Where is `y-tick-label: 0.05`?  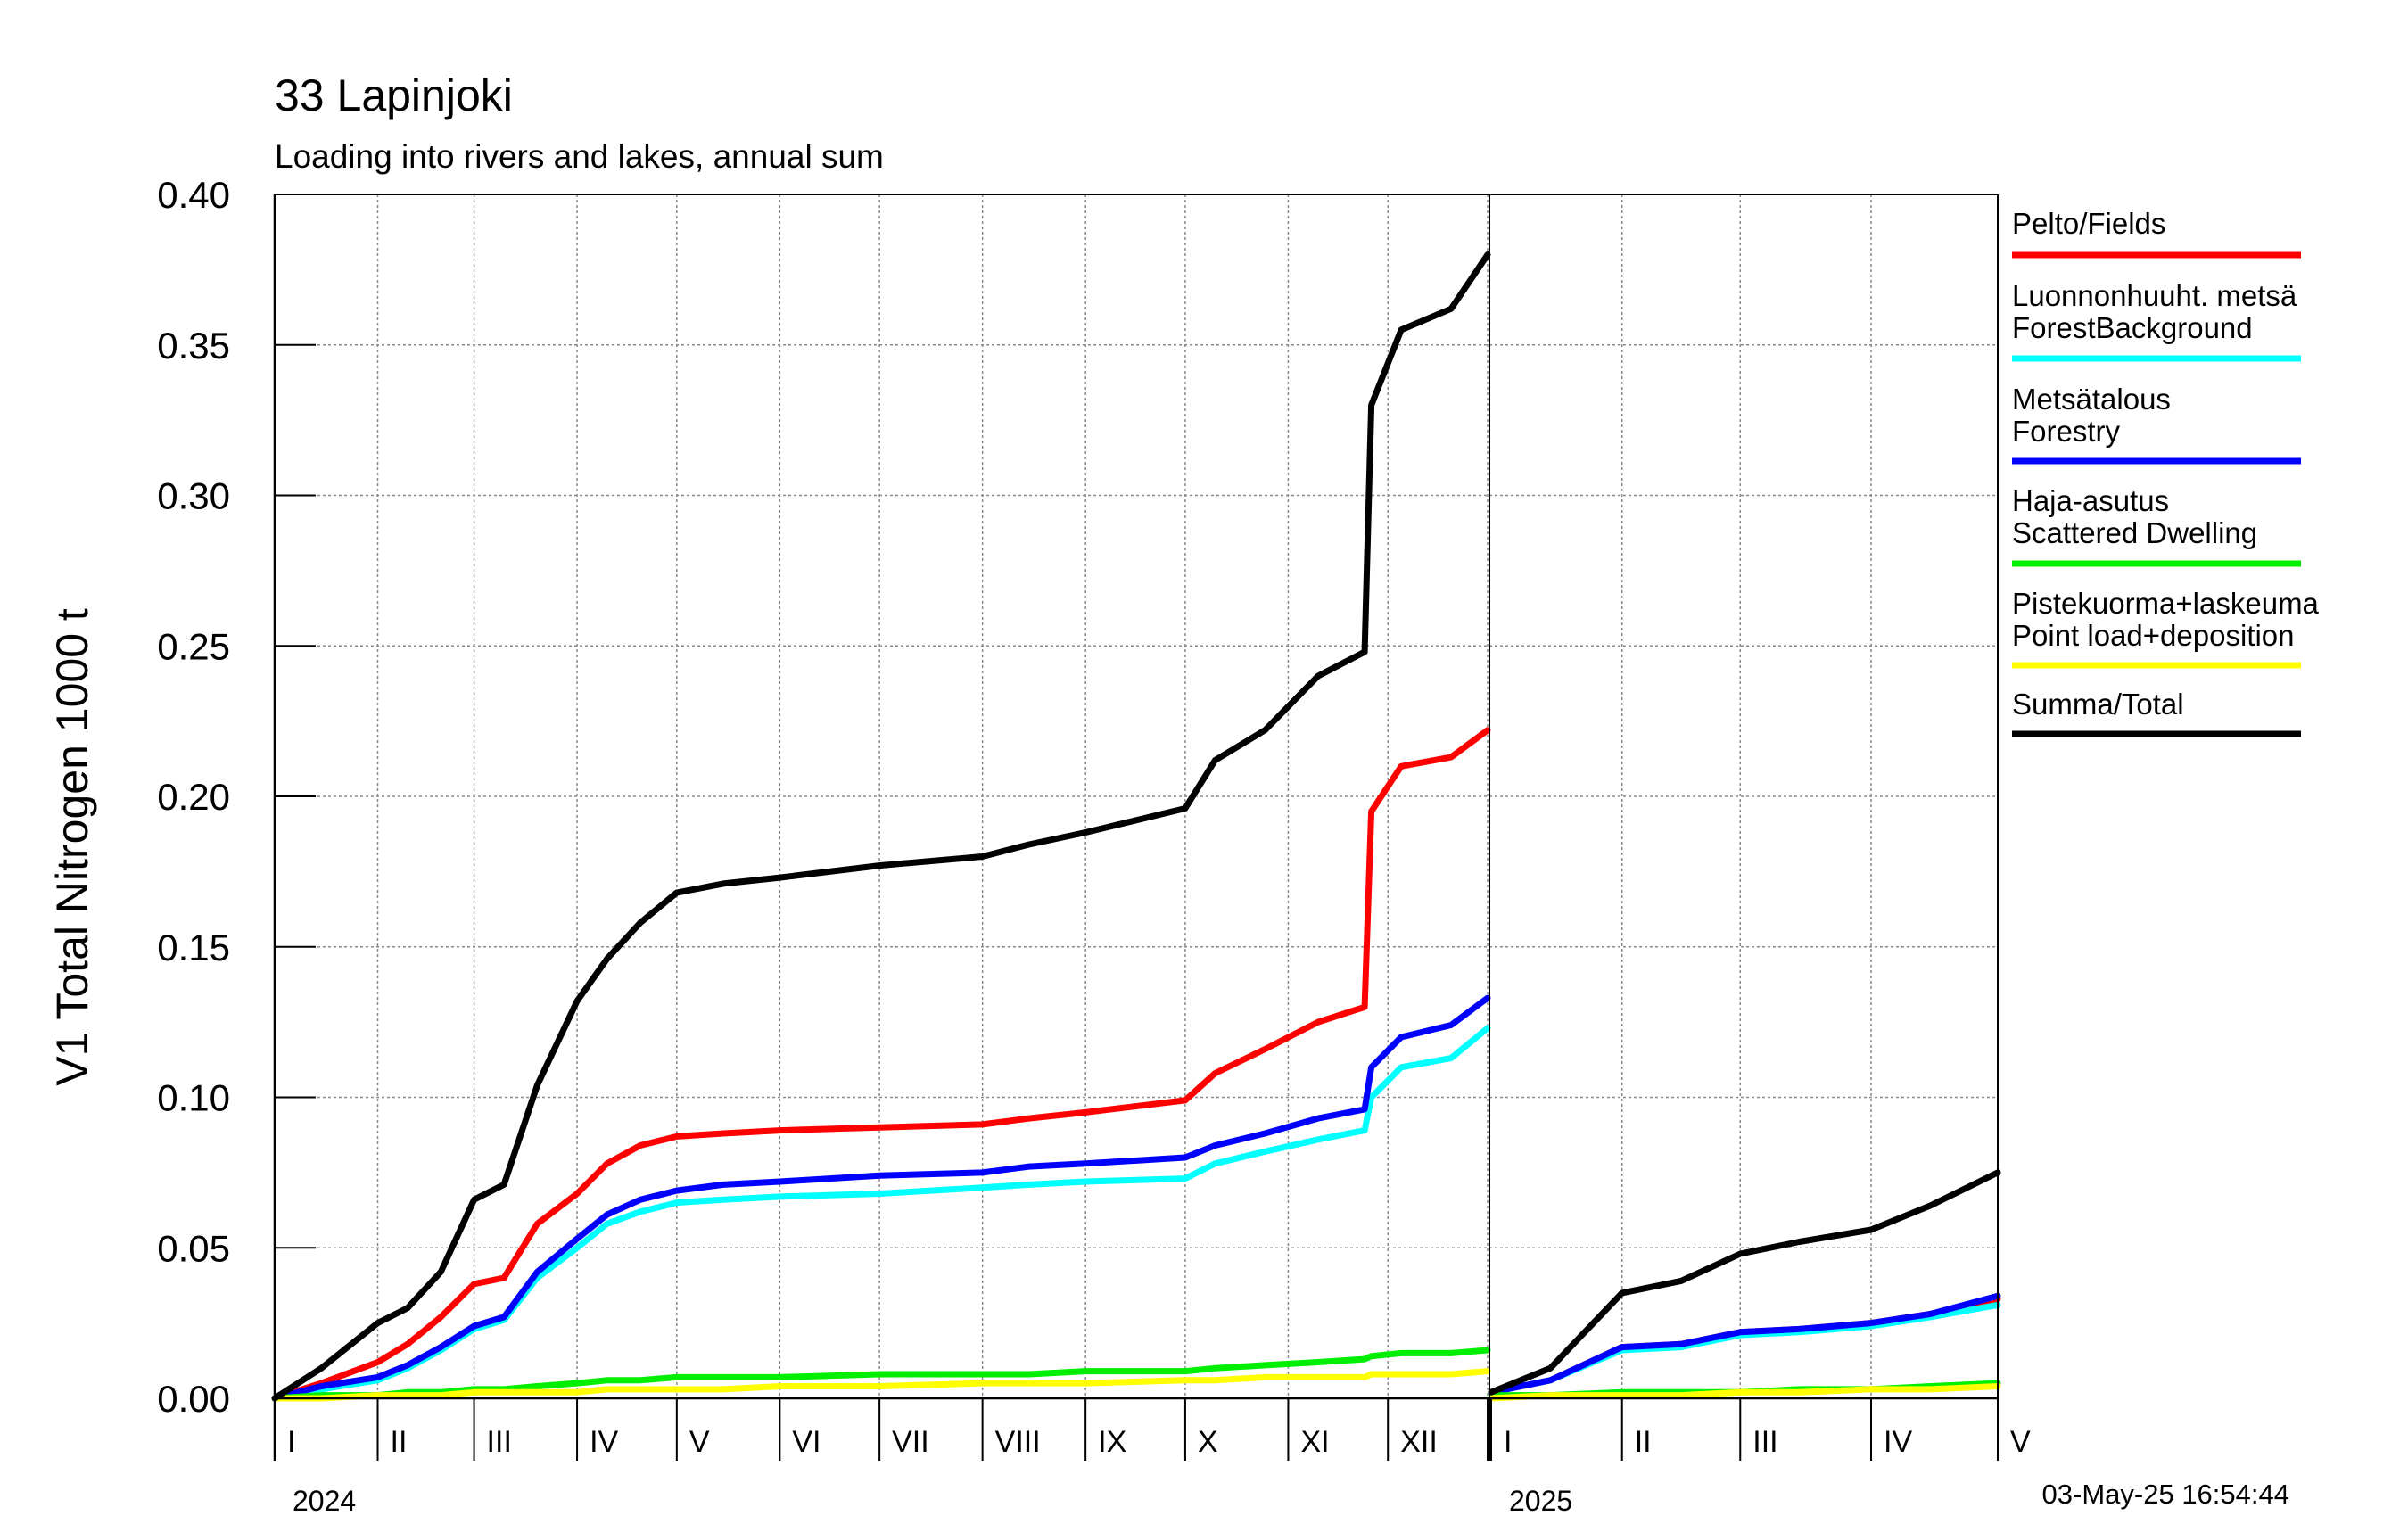
y-tick-label: 0.05 is located at coordinates (193, 1248).